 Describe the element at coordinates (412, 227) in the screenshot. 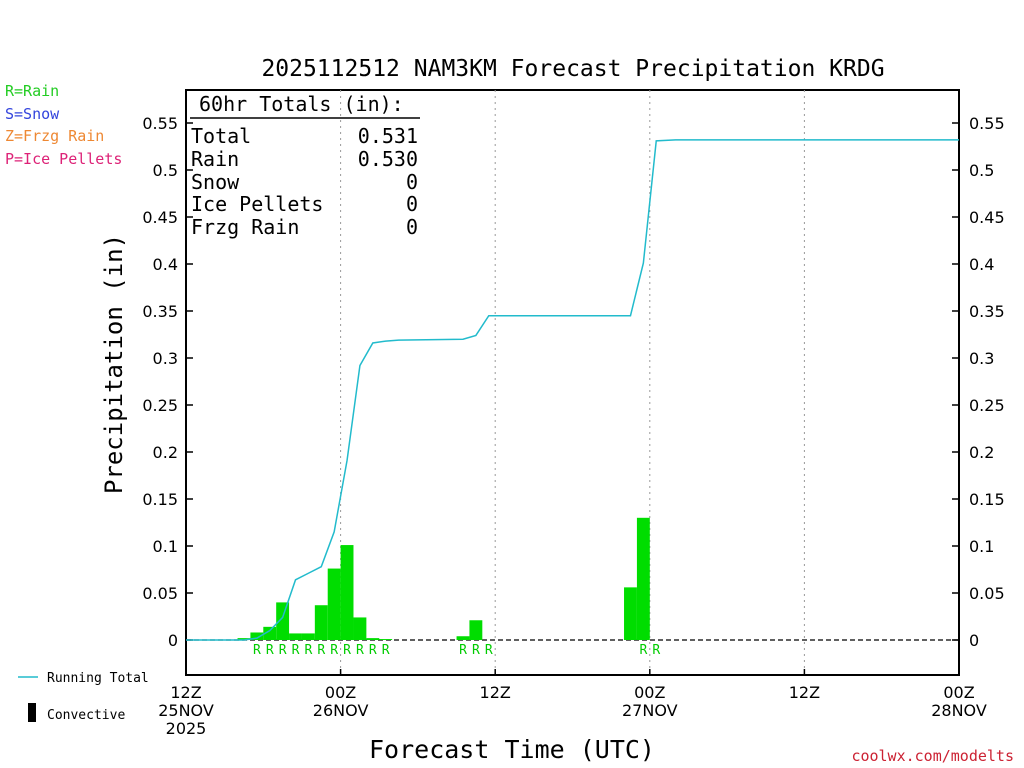

I see `totals-frzg-value: 0` at that location.